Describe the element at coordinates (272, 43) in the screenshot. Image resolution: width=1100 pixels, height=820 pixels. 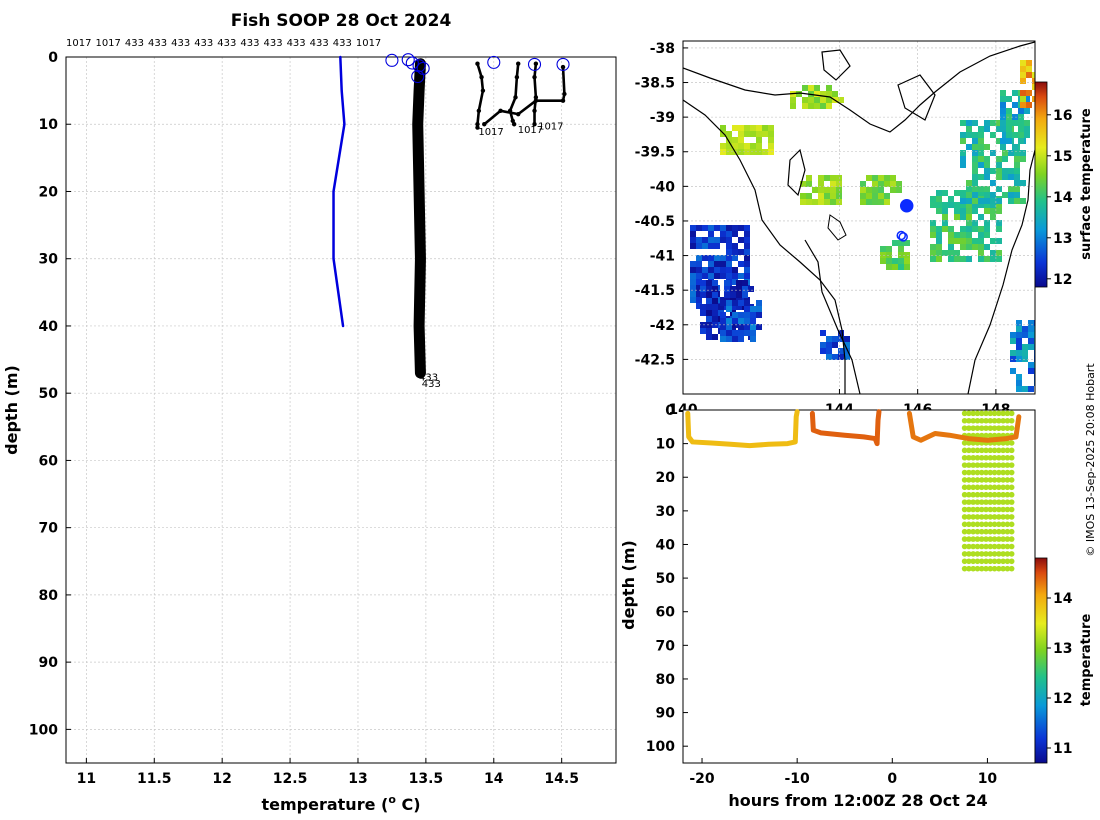
I see `profile-top-id: 433` at that location.